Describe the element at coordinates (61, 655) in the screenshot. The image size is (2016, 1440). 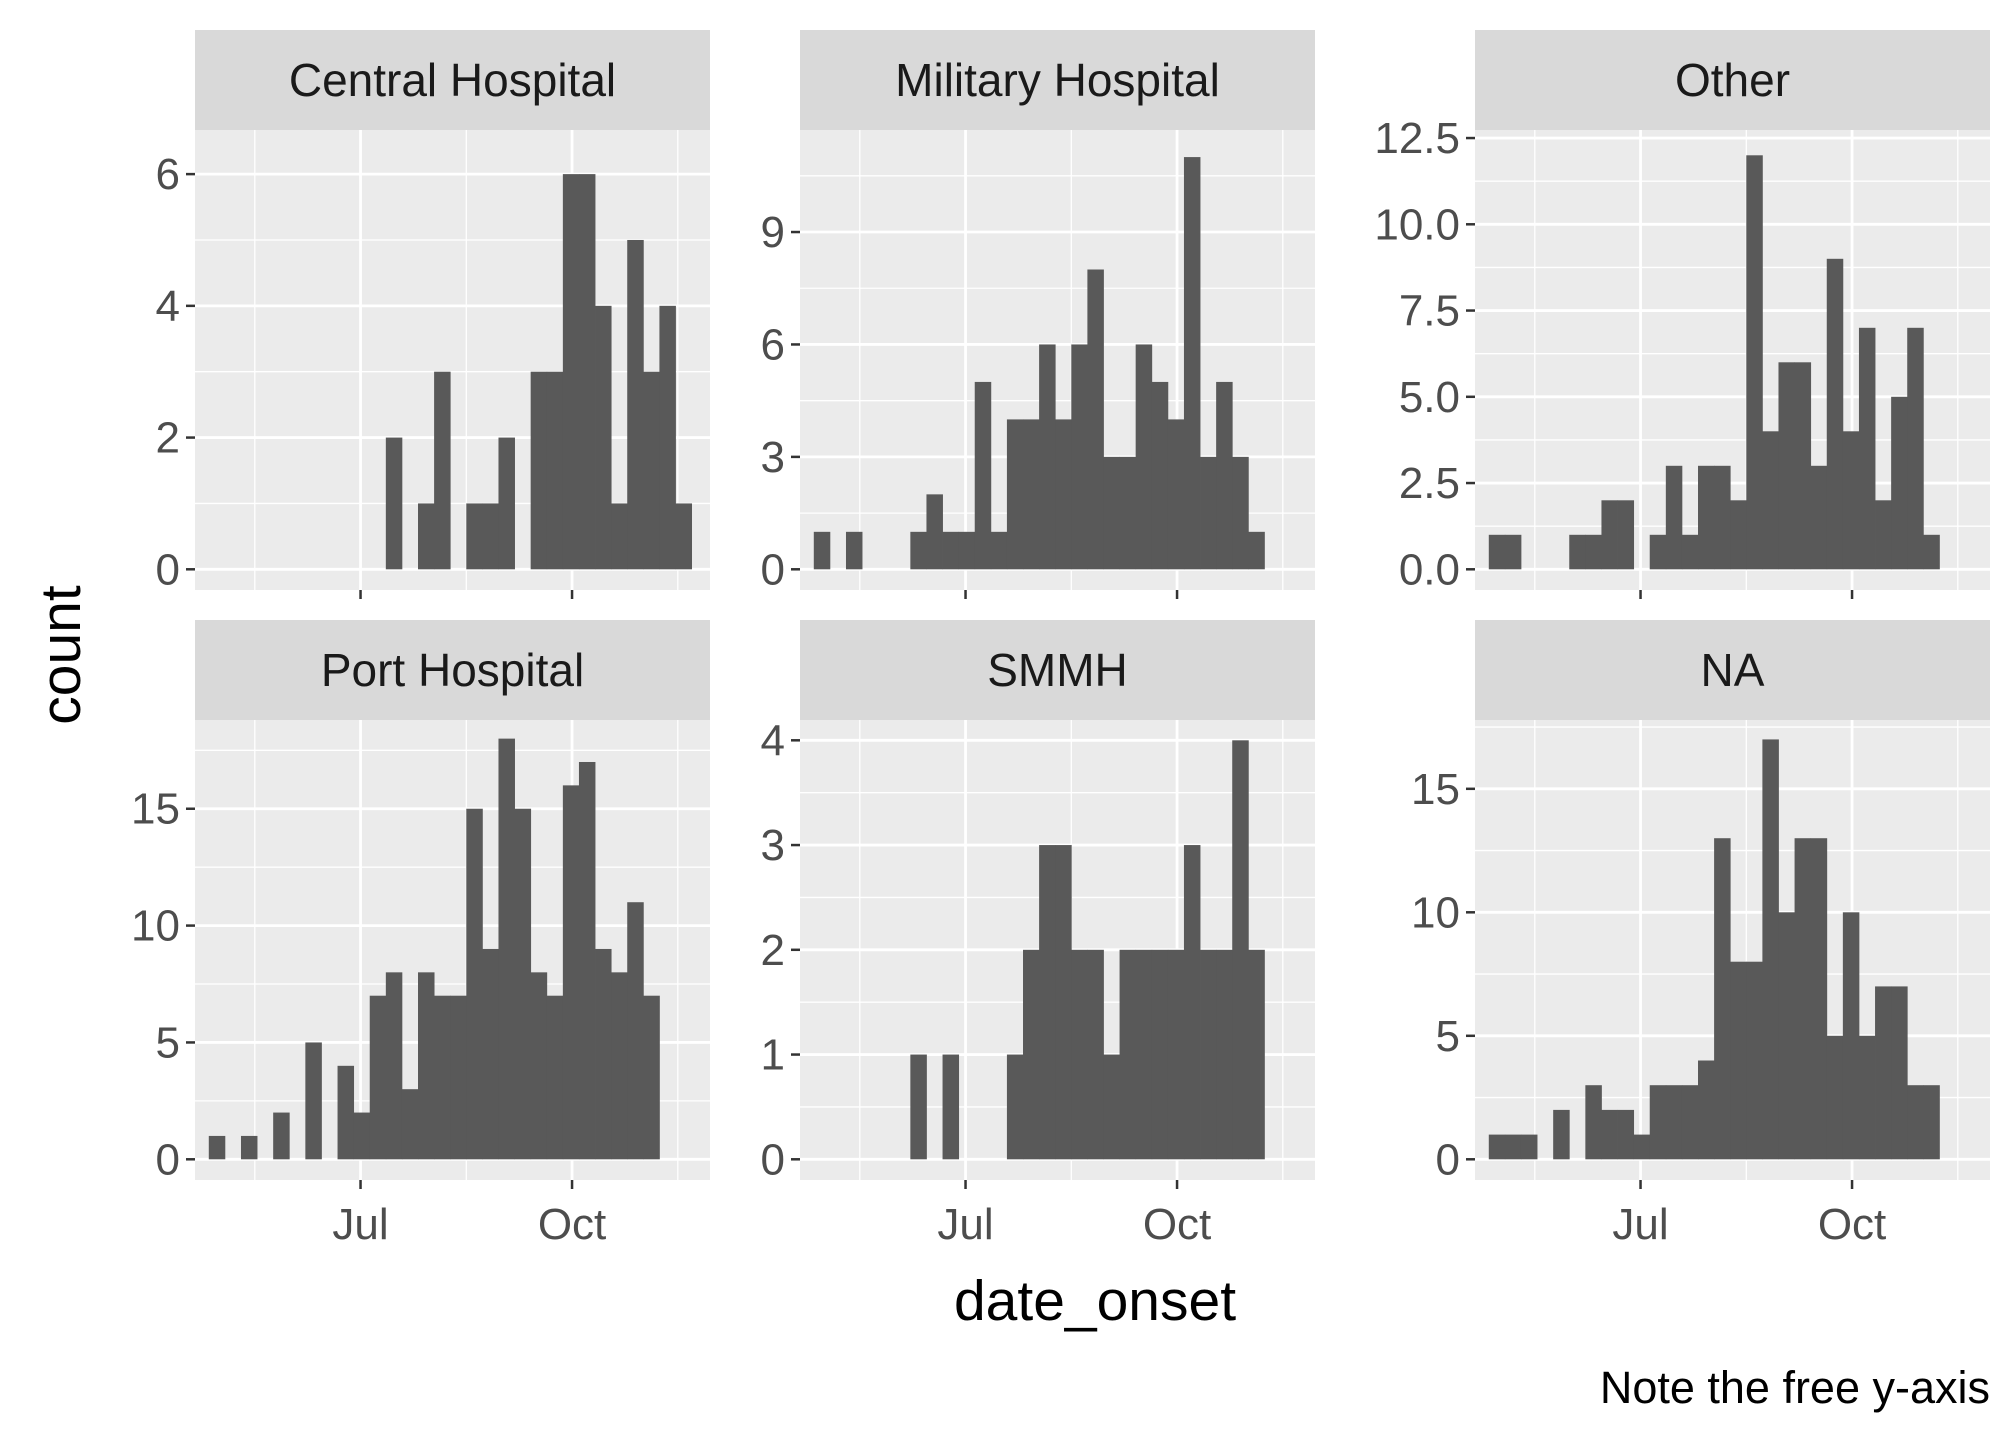
I see `y-axis-title: count` at that location.